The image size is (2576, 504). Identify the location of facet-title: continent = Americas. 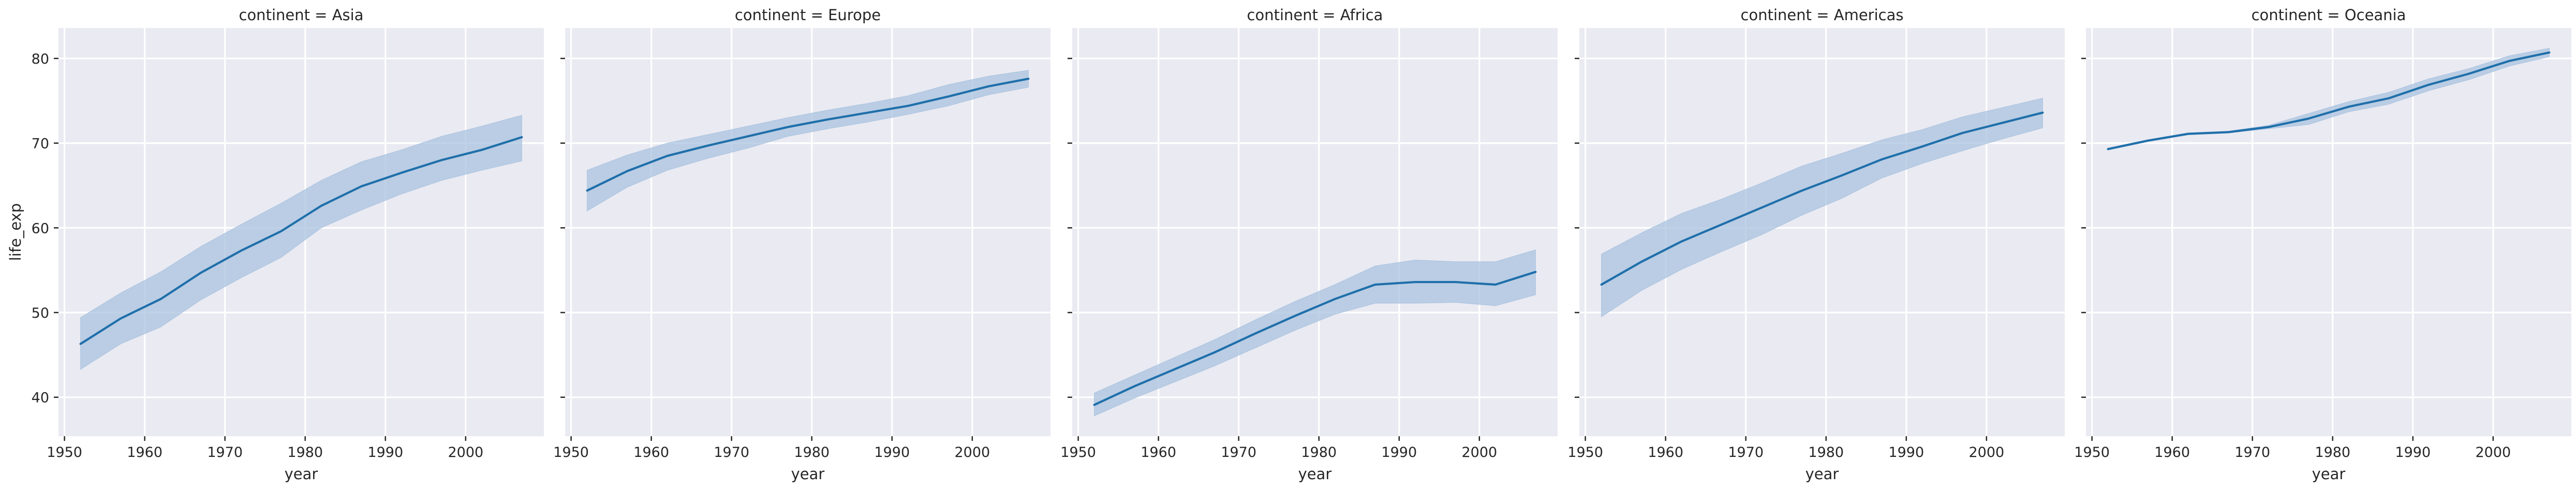
(1822, 15).